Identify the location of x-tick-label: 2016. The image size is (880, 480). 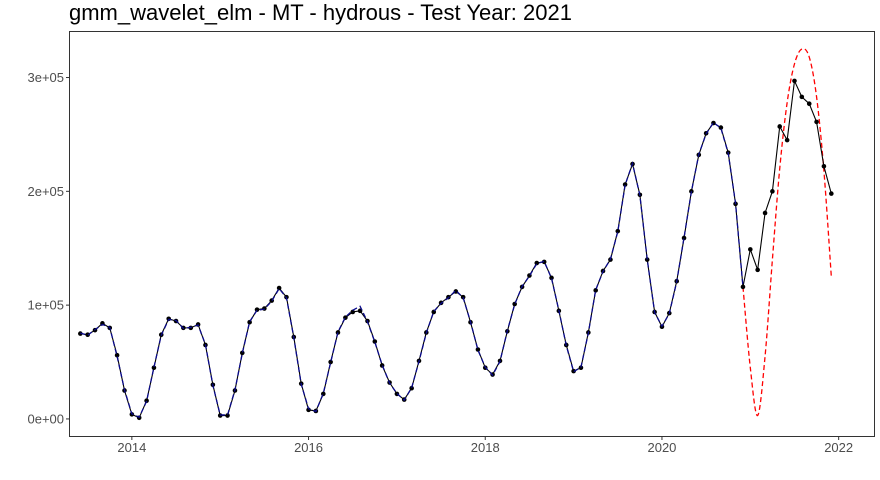
(308, 447).